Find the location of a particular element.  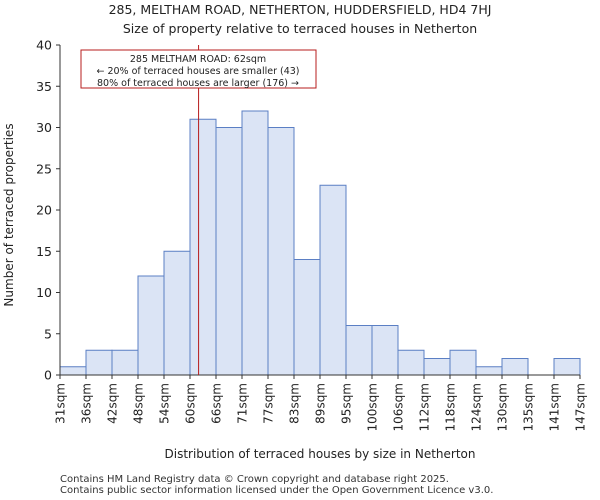

y-tick-label: 5 is located at coordinates (48, 333).